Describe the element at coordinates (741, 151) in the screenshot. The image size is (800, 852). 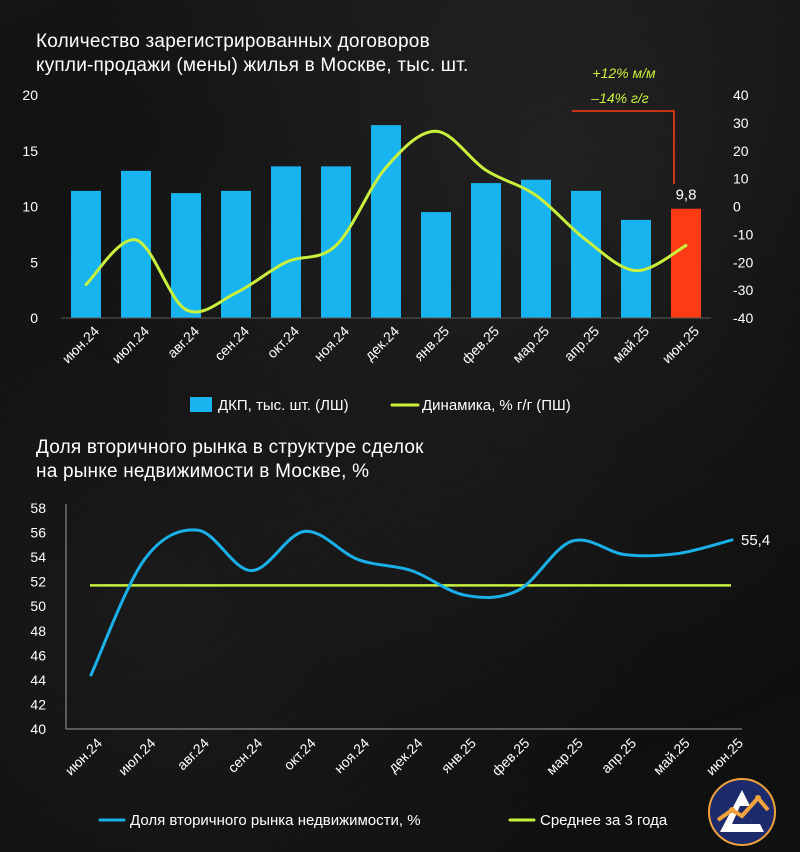
I see `chart1-right-tick: 20` at that location.